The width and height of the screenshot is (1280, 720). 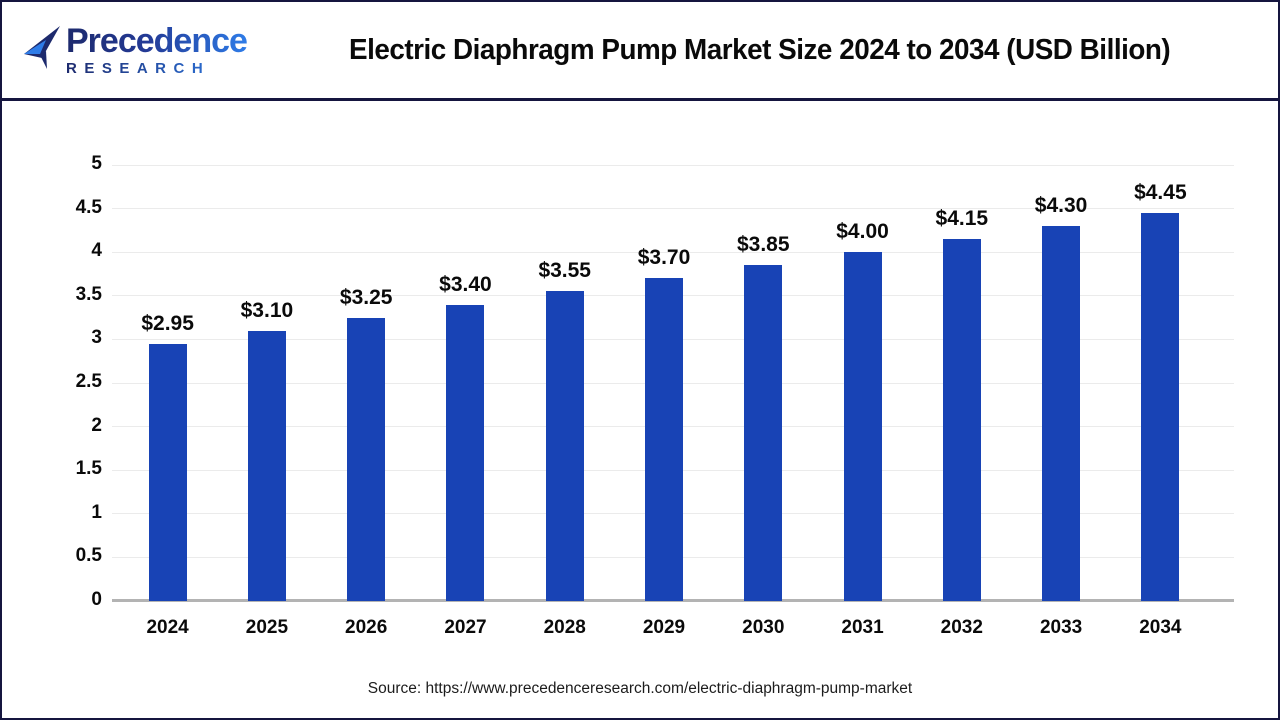 I want to click on bar-value-label: $4.30, so click(x=1061, y=206).